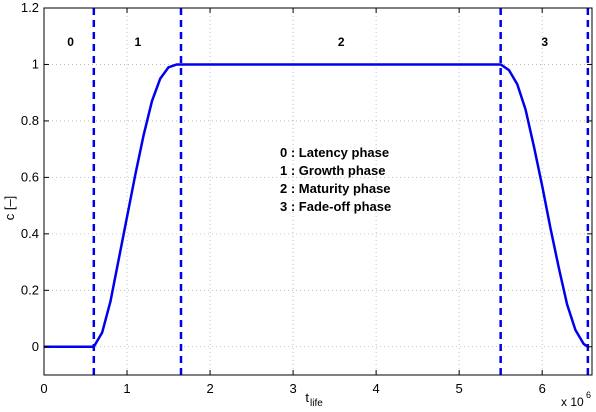  Describe the element at coordinates (332, 170) in the screenshot. I see `annotation-line: 1 : Growth phase` at that location.